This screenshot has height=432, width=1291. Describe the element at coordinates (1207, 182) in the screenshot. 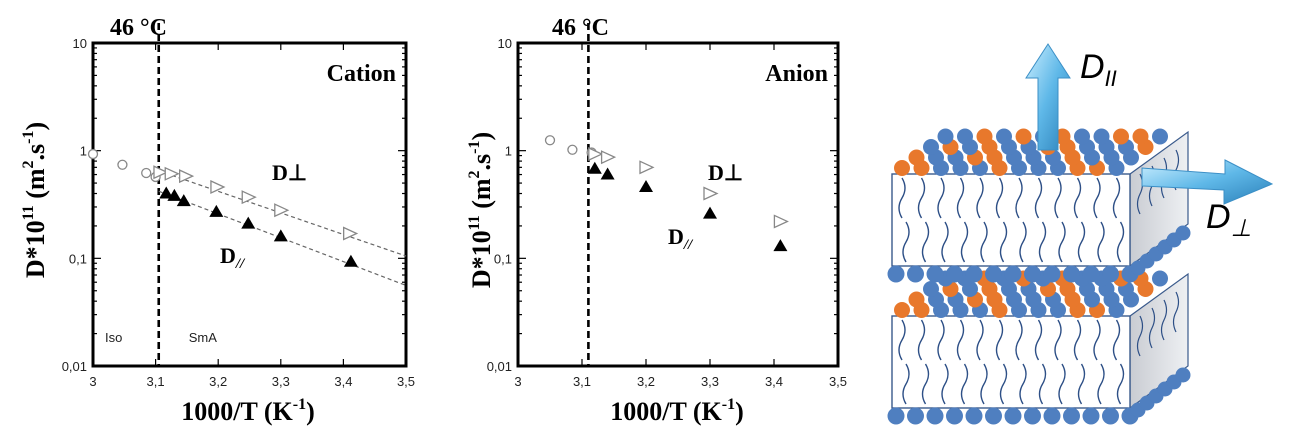

I see `arrow-perpendicular` at that location.